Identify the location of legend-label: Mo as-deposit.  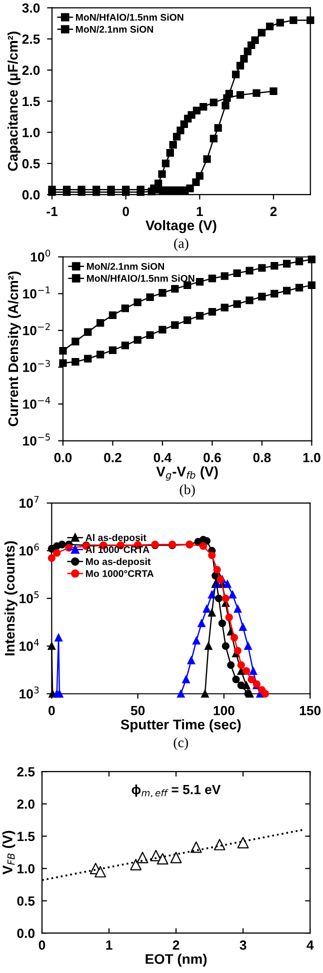
(118, 562).